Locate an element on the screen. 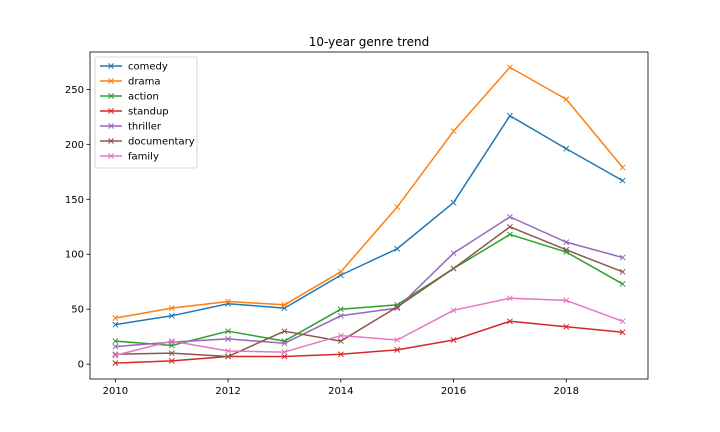  legend-item-family: family is located at coordinates (129, 157).